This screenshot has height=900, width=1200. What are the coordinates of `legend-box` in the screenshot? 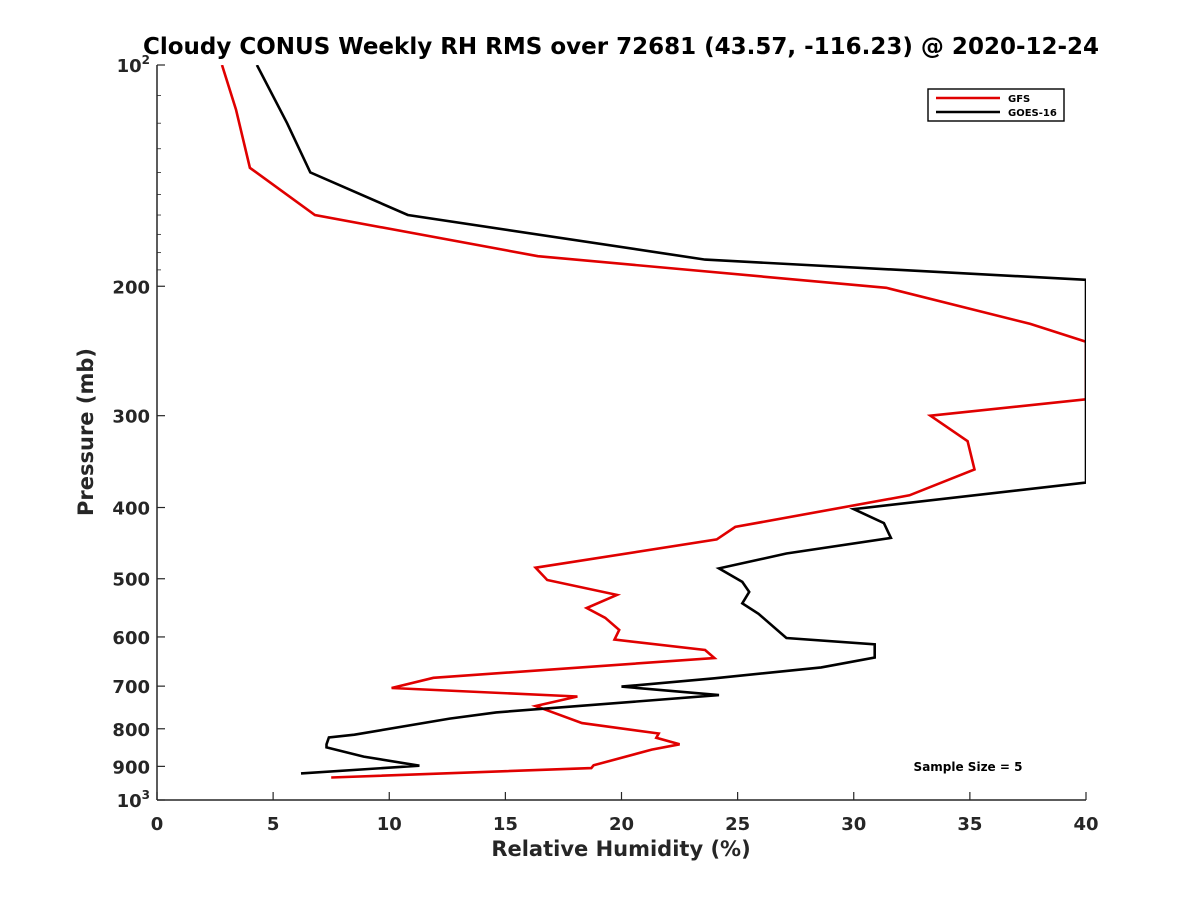 It's located at (996, 105).